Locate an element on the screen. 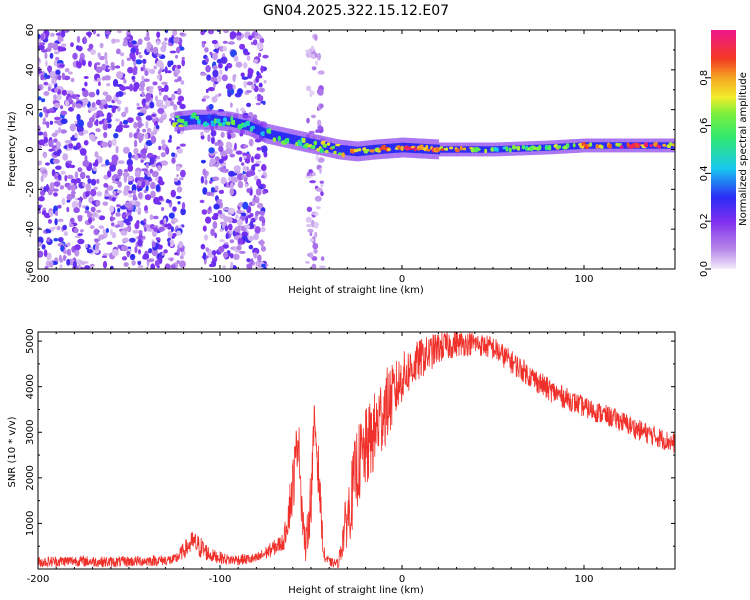 The width and height of the screenshot is (750, 600). y-tick-label: 2000 is located at coordinates (30, 477).